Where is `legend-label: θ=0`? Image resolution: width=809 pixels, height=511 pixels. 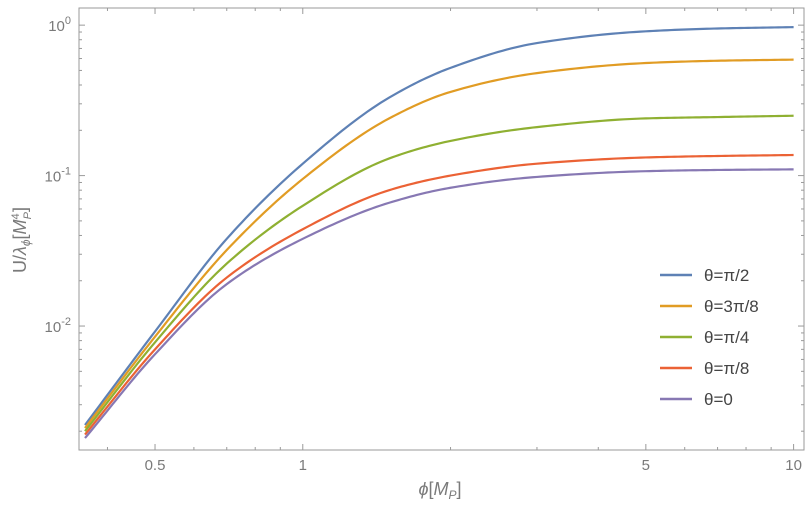
legend-label: θ=0 is located at coordinates (718, 399).